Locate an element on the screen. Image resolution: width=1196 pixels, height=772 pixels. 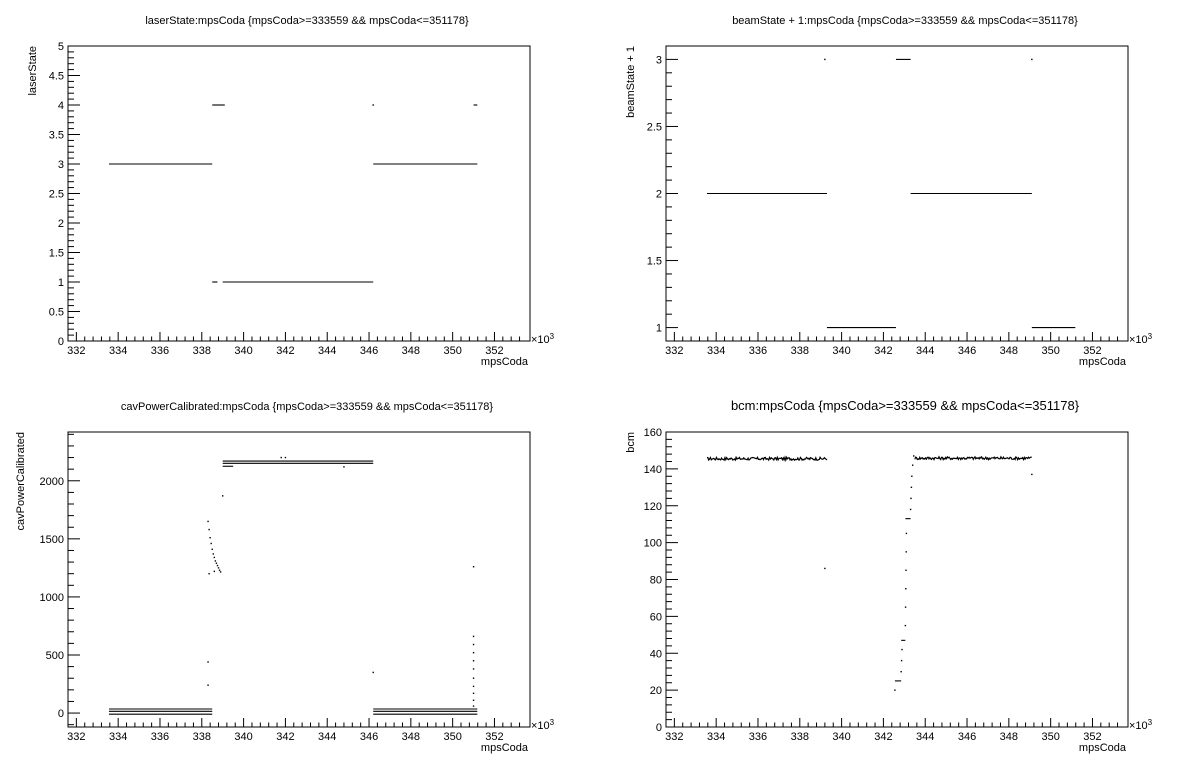
y-tick-label: 4.5 is located at coordinates (56, 77).